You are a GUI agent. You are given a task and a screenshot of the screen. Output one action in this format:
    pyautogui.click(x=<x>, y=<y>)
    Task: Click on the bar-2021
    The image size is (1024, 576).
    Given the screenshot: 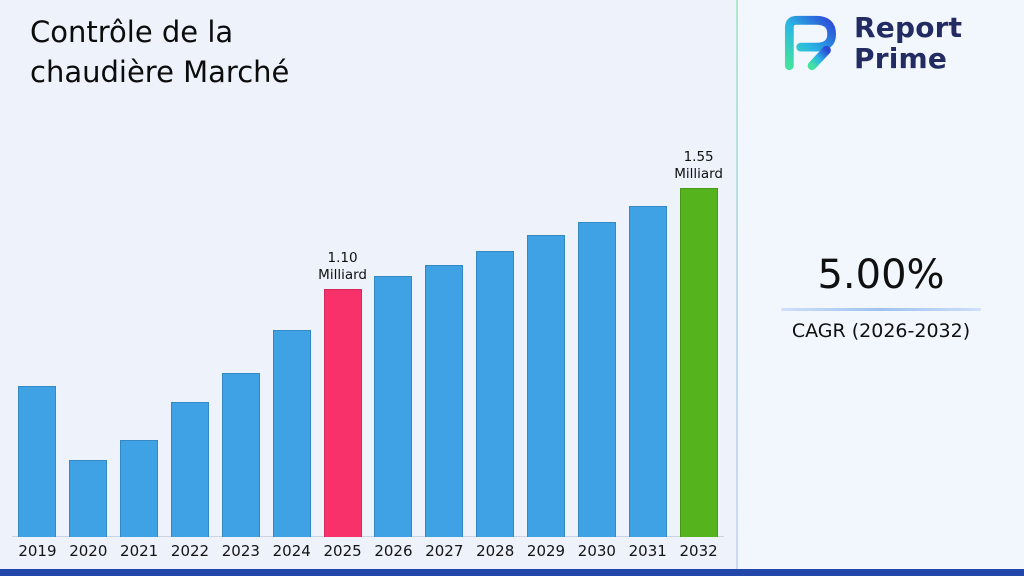 What is the action you would take?
    pyautogui.click(x=139, y=488)
    